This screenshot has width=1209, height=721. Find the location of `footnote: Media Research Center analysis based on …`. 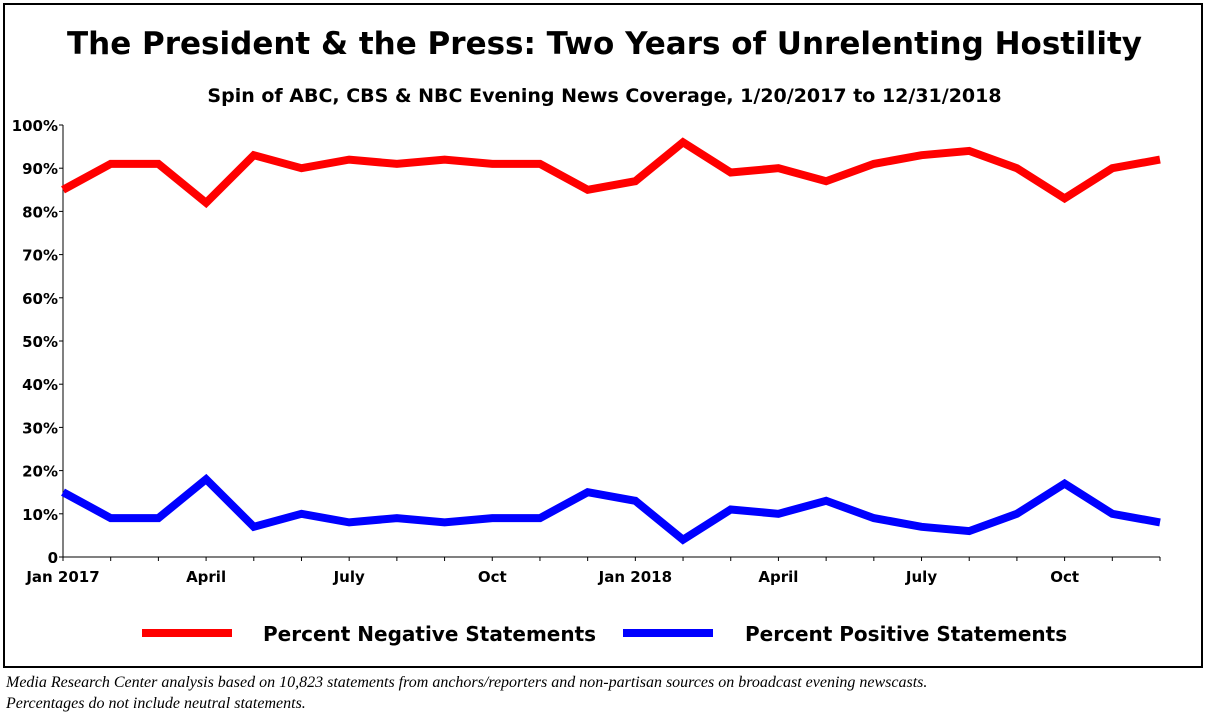

footnote: Media Research Center analysis based on … is located at coordinates (466, 693).